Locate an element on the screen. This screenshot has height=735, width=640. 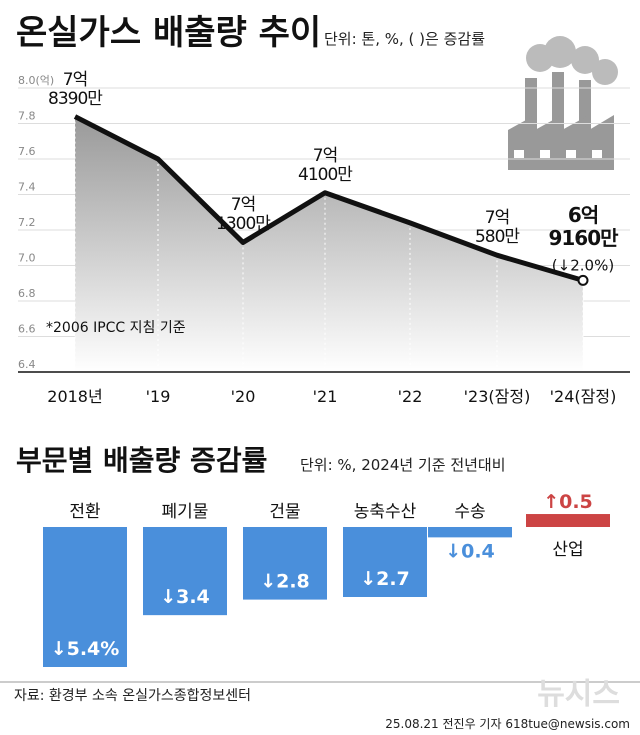
value-label: ↓2.7 is located at coordinates (385, 579).